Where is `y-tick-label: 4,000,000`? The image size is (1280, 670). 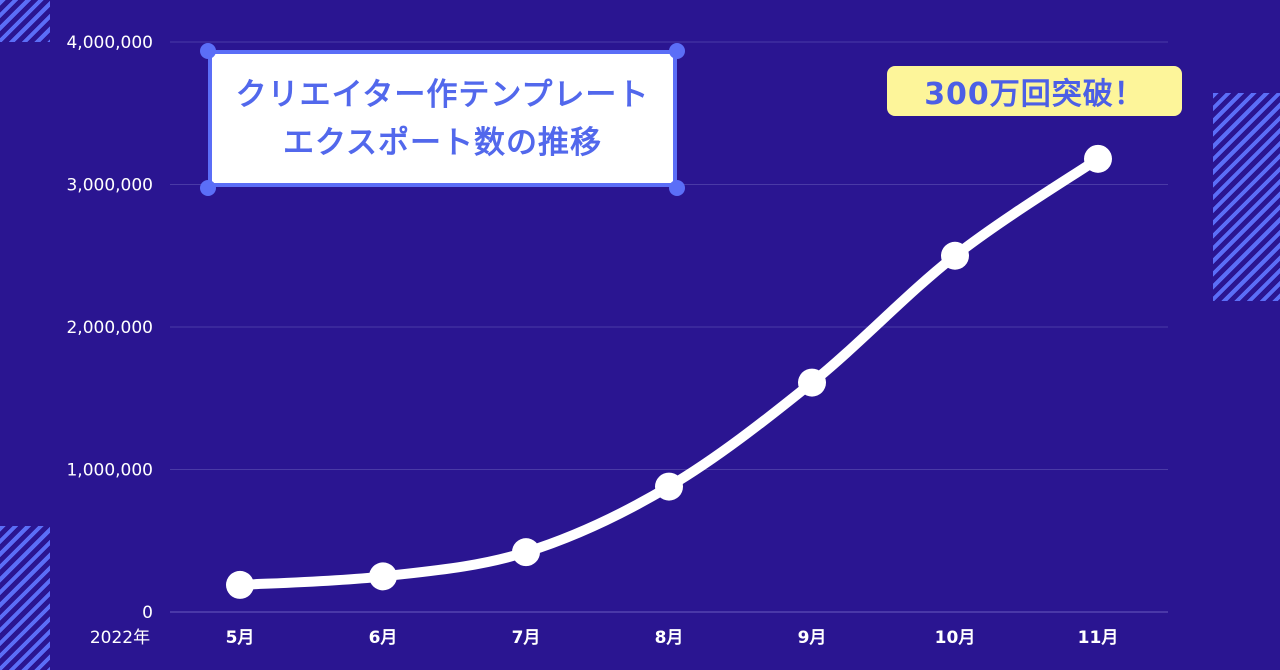
y-tick-label: 4,000,000 is located at coordinates (109, 43).